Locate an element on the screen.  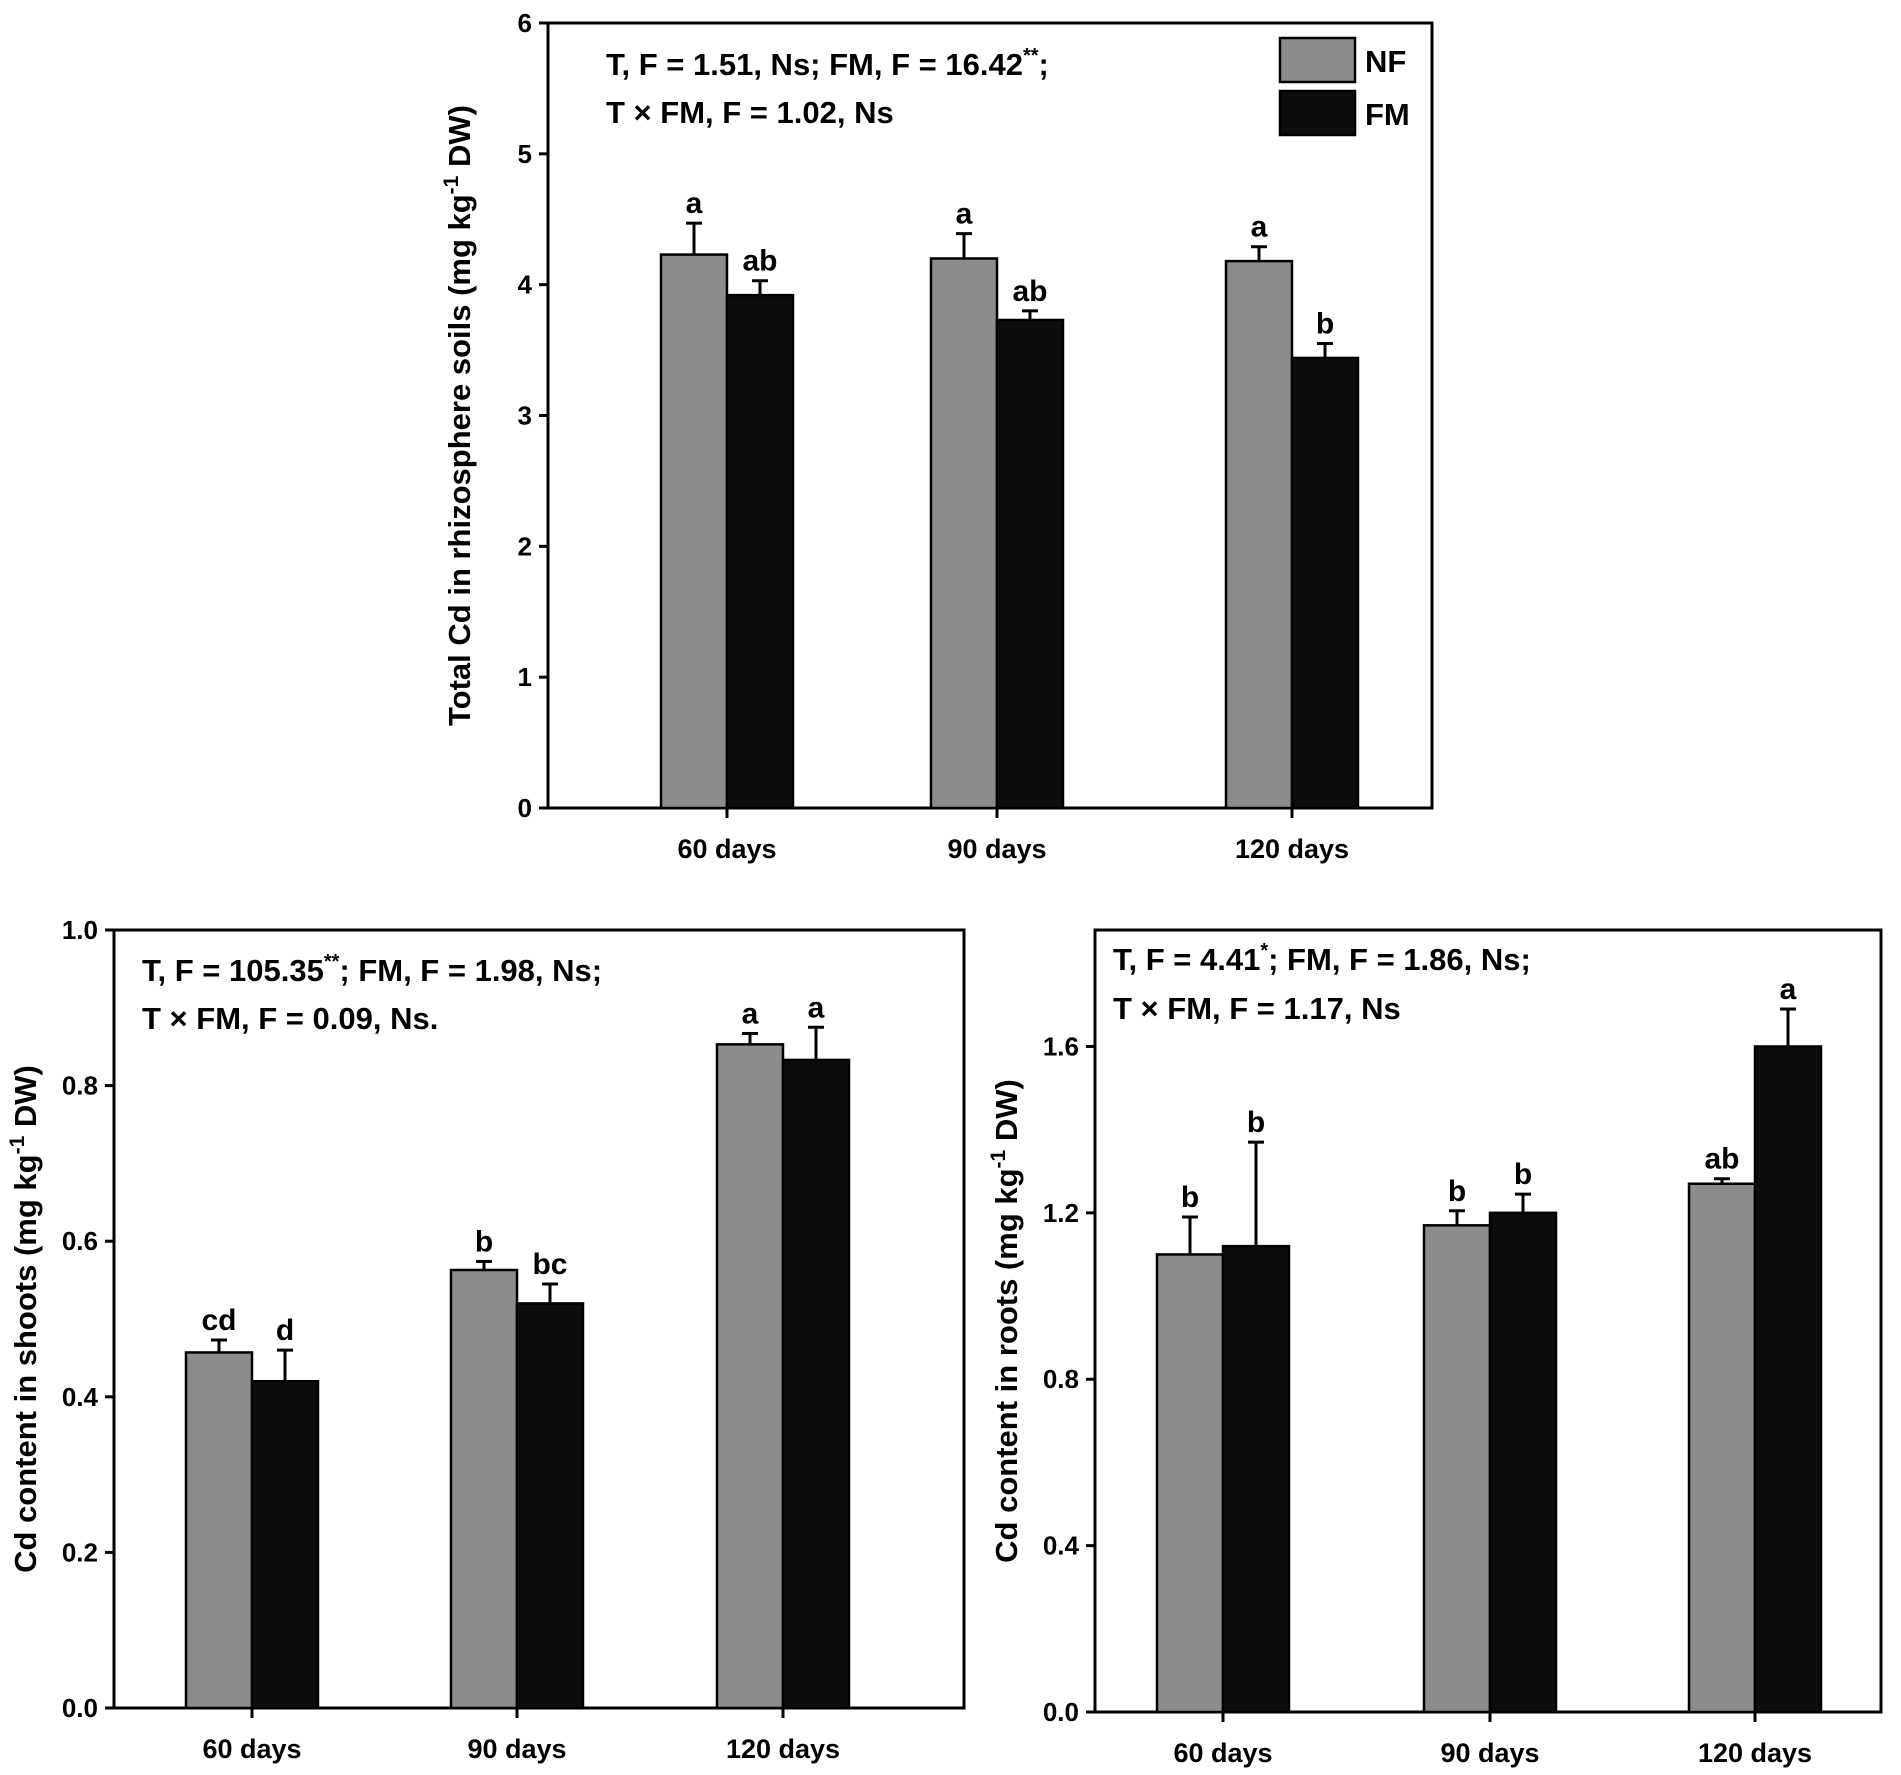
y-tick-label: 5 is located at coordinates (525, 154).